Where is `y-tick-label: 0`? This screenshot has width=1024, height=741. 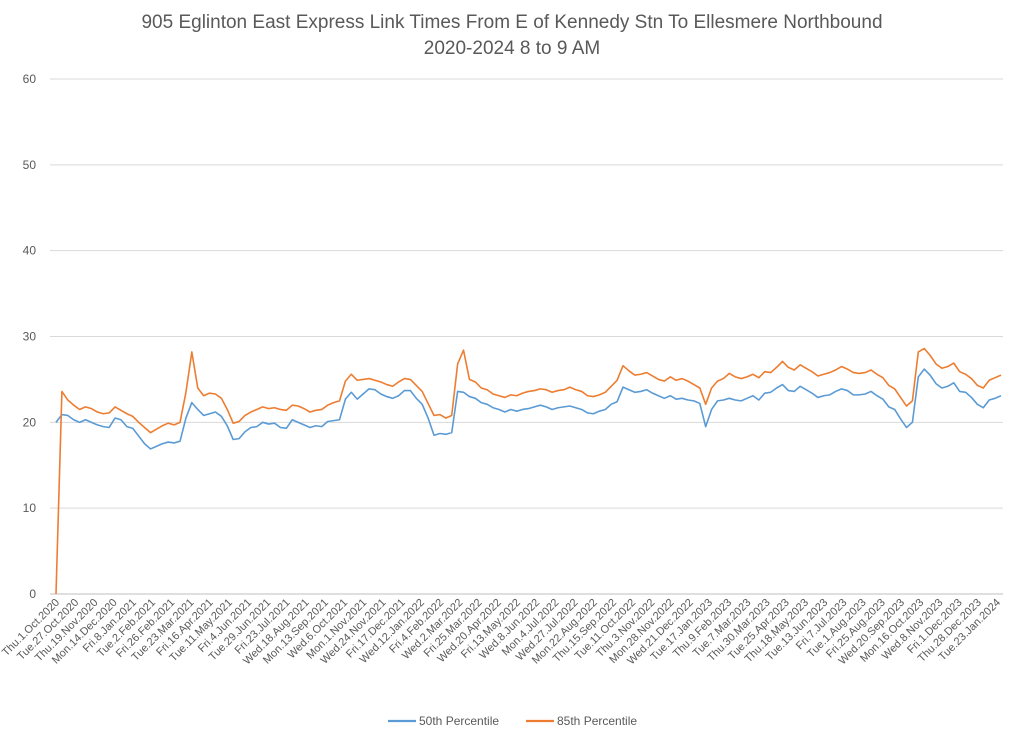
y-tick-label: 0 is located at coordinates (32, 594).